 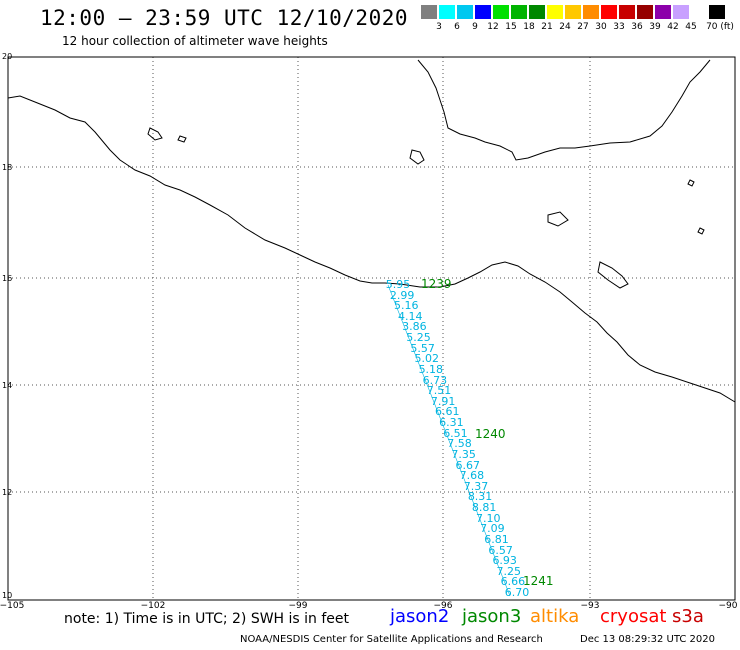 I want to click on wave-height-value: 7.91, so click(x=443, y=401).